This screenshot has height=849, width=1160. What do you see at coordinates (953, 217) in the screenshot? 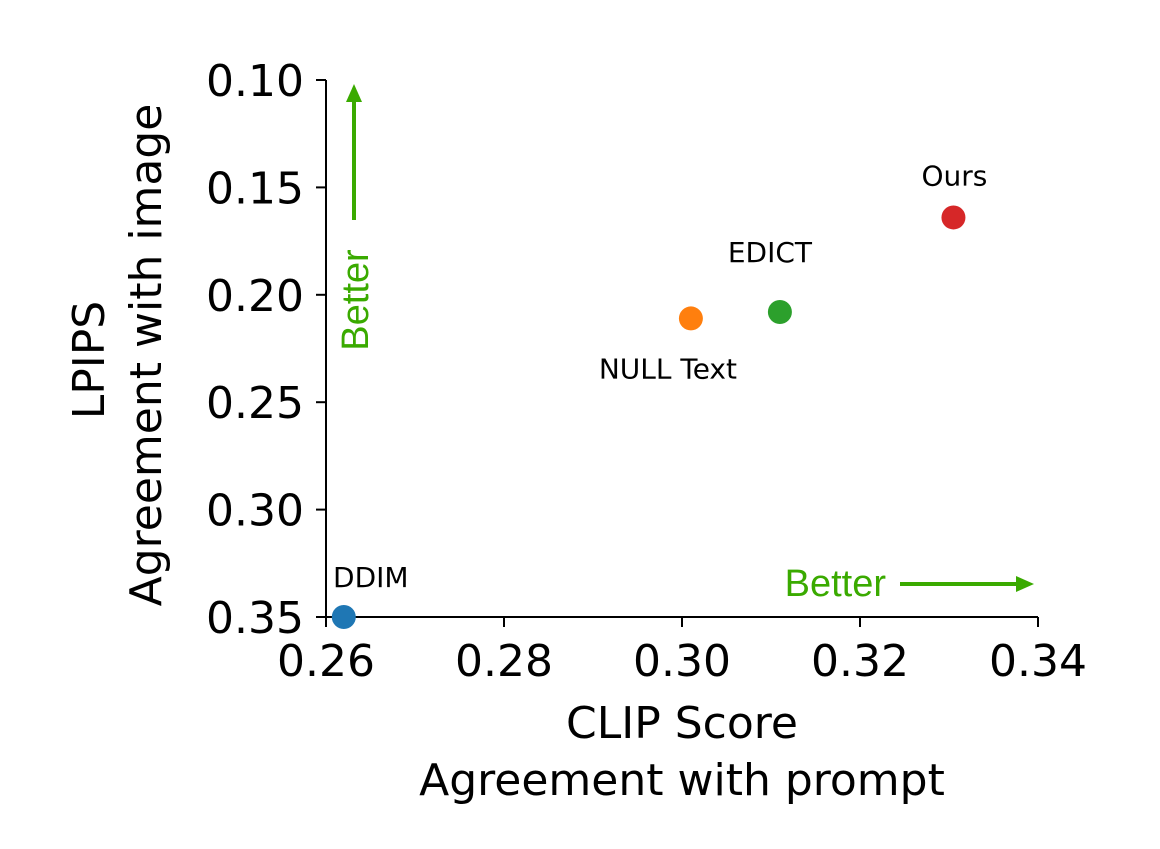
I see `point-ours` at bounding box center [953, 217].